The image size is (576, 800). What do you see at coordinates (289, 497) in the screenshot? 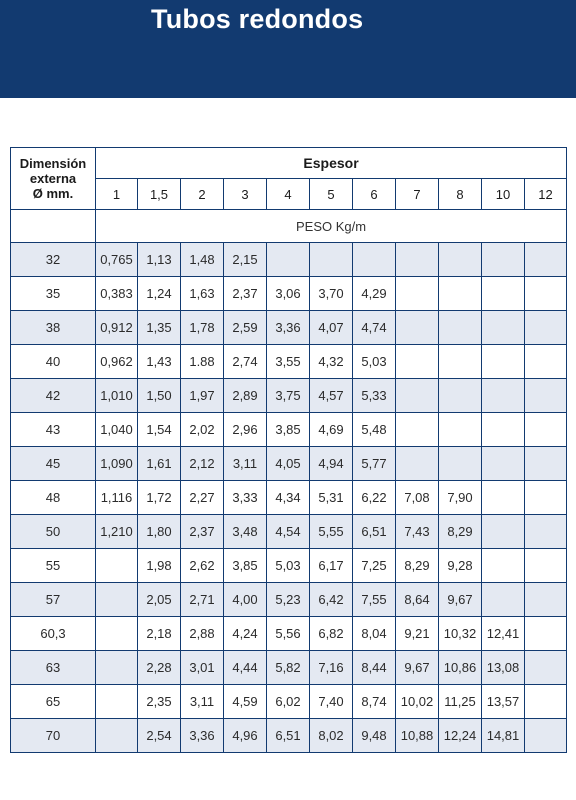
I see `table-row: 48 1,116 1,72 2,27 3,33 4,34 5,31 6,22 7,08 7,90` at bounding box center [289, 497].